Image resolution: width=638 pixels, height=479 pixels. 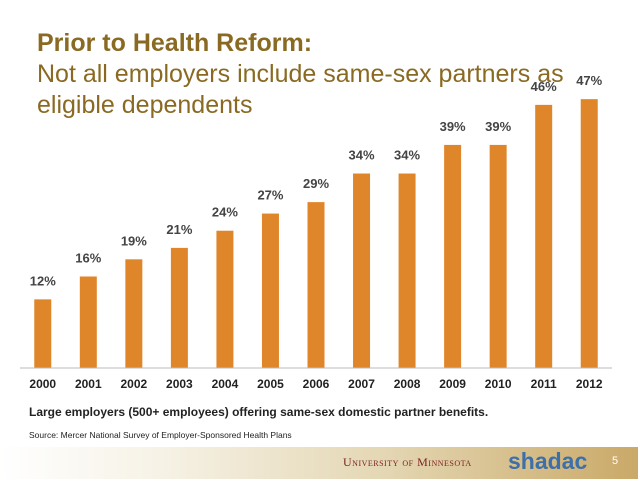 I want to click on bar-2006, so click(x=316, y=285).